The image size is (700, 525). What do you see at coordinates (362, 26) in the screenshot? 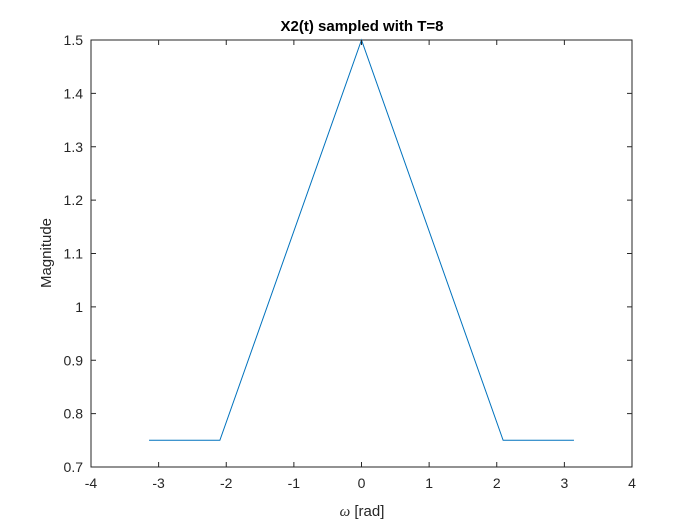
I see `chart-title: X2(t) sampled with T=8` at bounding box center [362, 26].